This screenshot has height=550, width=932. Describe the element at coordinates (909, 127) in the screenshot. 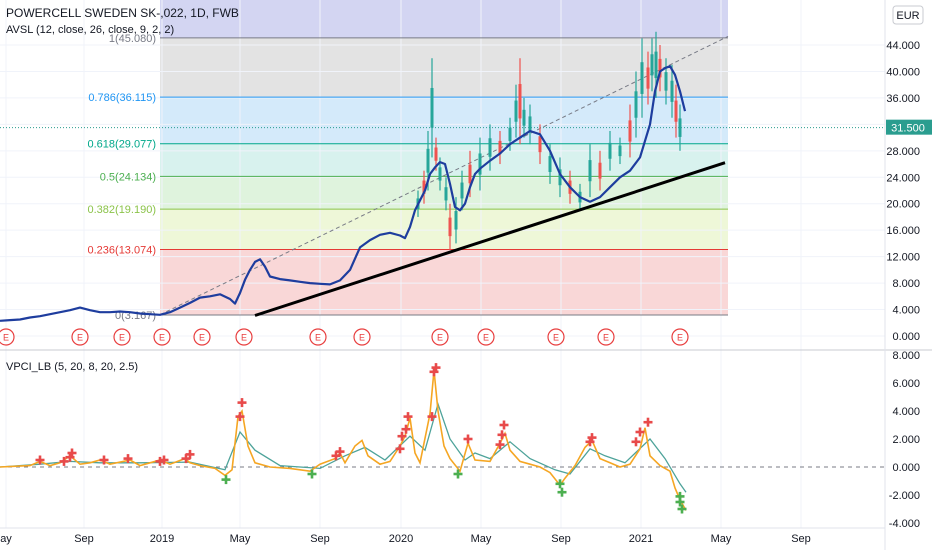

I see `last-price-tag: 31.500` at that location.